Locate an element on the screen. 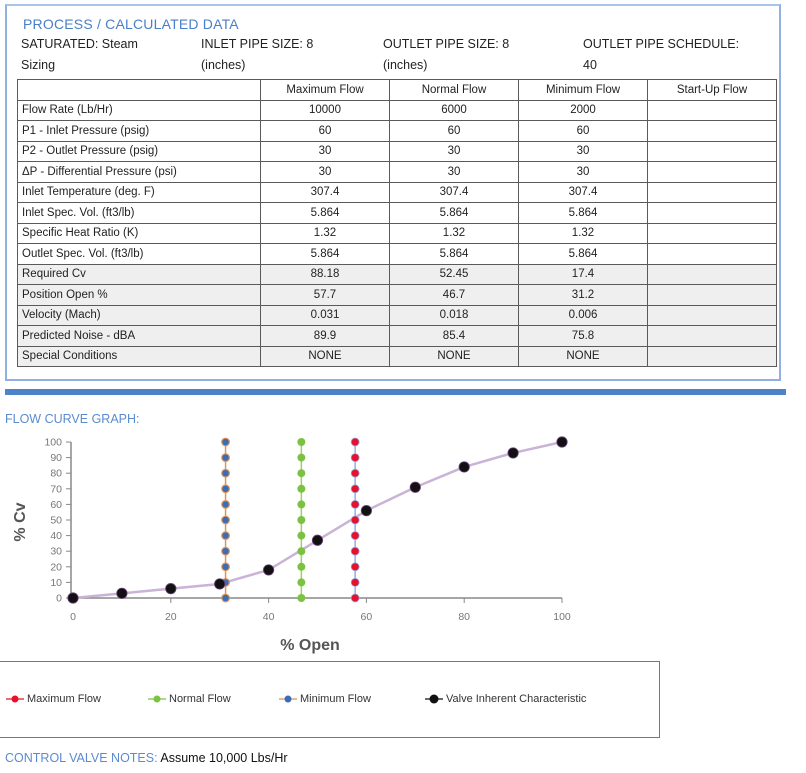  inlet-pipe-size-line2: (inches) is located at coordinates (223, 65).